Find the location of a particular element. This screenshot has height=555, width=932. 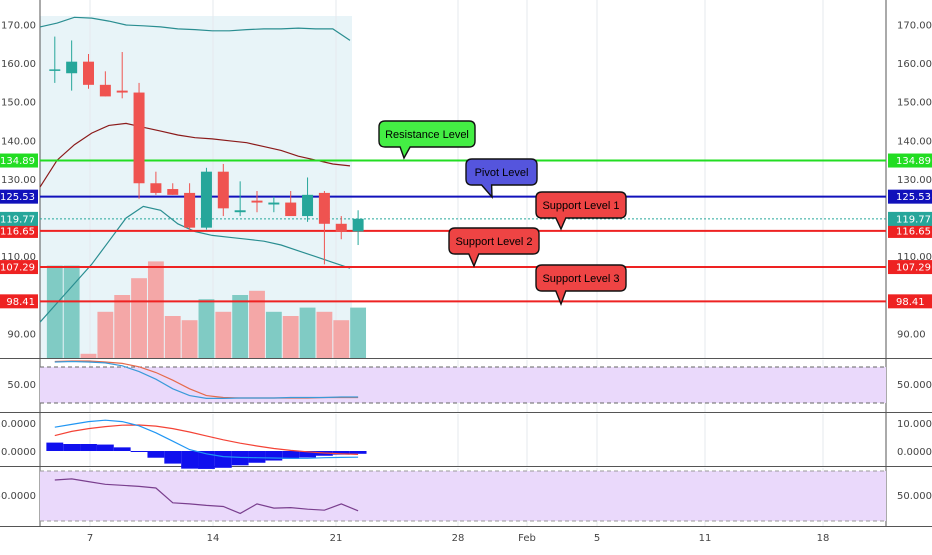

y-tick-right: 140.00 is located at coordinates (914, 141).